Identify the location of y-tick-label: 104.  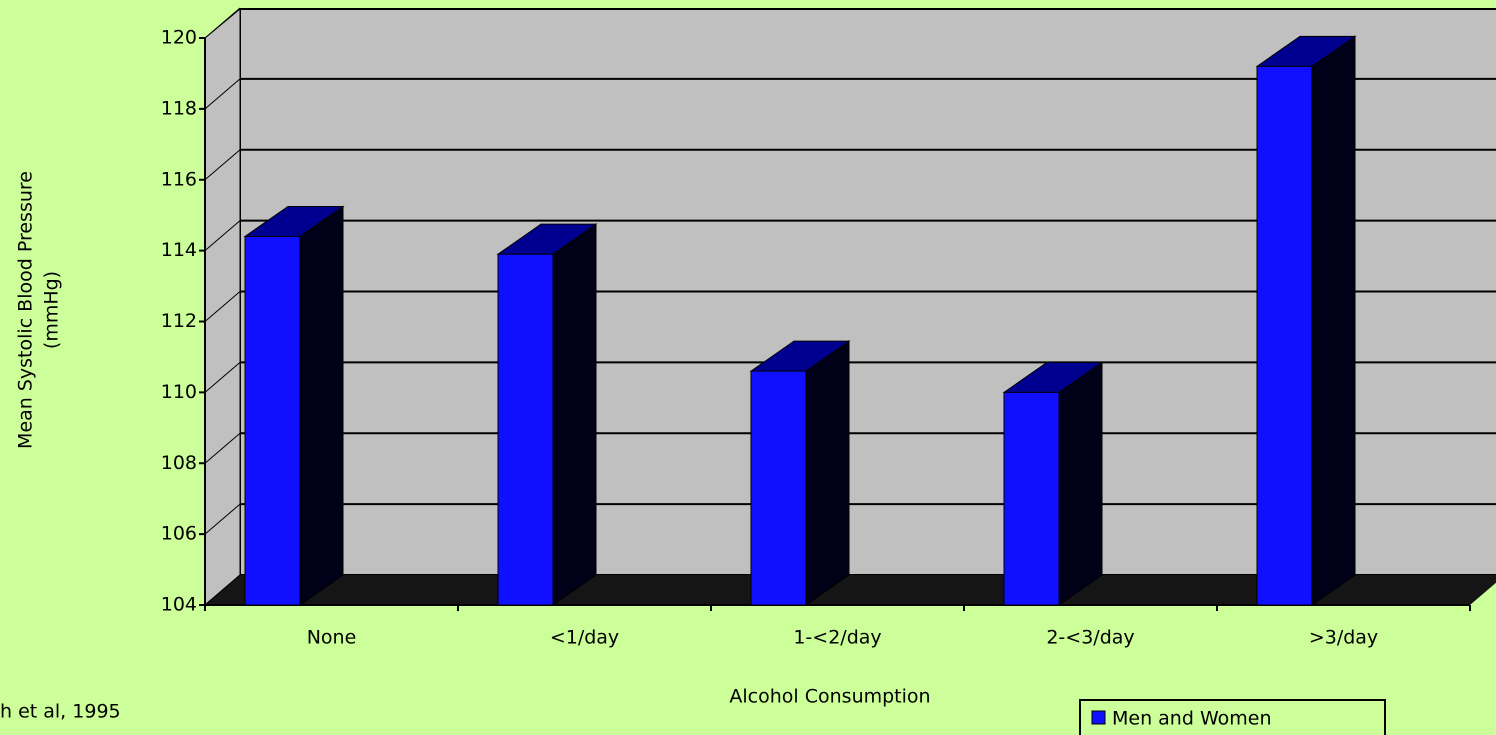
(179, 605).